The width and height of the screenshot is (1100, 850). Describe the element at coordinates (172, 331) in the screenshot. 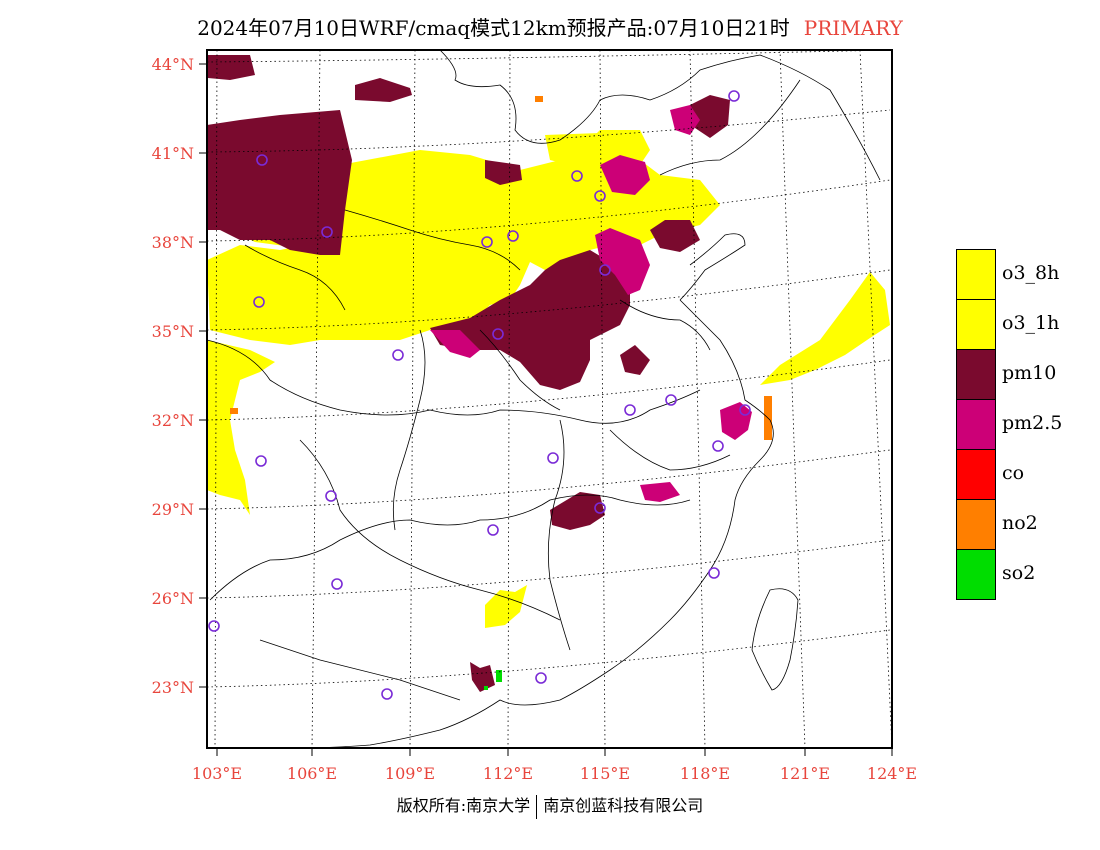

I see `lat-label-35n: 35°N` at that location.